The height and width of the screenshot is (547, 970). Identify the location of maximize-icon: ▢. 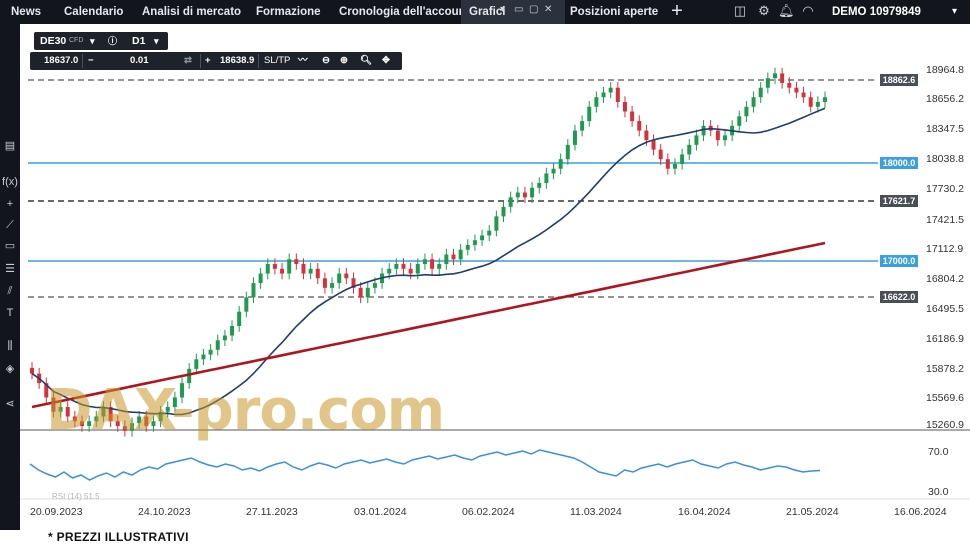
(534, 9).